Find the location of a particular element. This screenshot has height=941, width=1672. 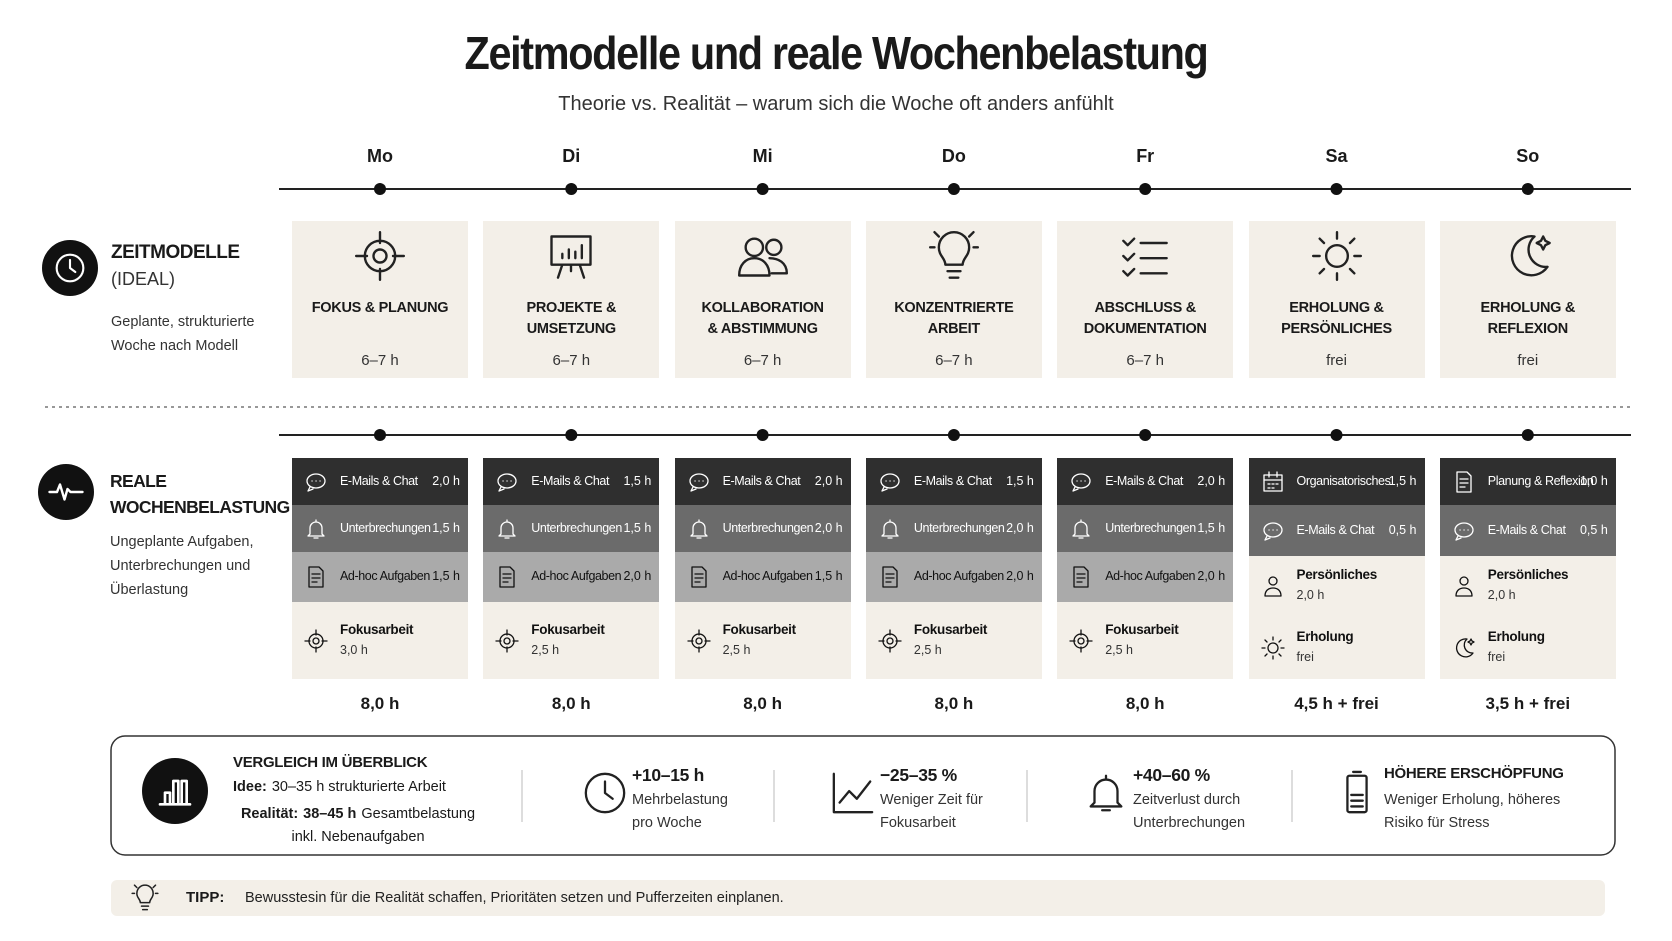

stat-text: Mehrbelastung pro Woche is located at coordinates (680, 811).